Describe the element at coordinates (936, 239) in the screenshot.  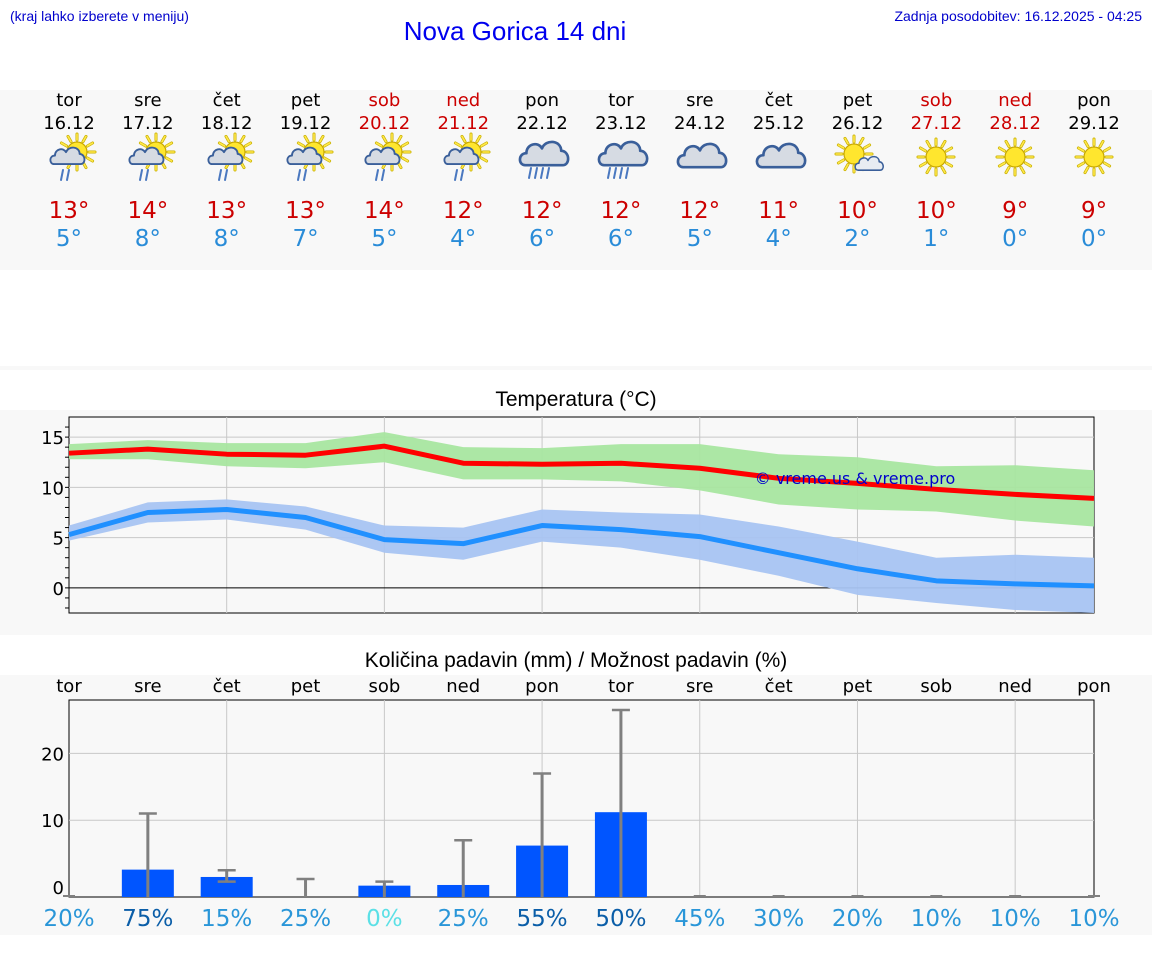
I see `temp-min: 1°` at that location.